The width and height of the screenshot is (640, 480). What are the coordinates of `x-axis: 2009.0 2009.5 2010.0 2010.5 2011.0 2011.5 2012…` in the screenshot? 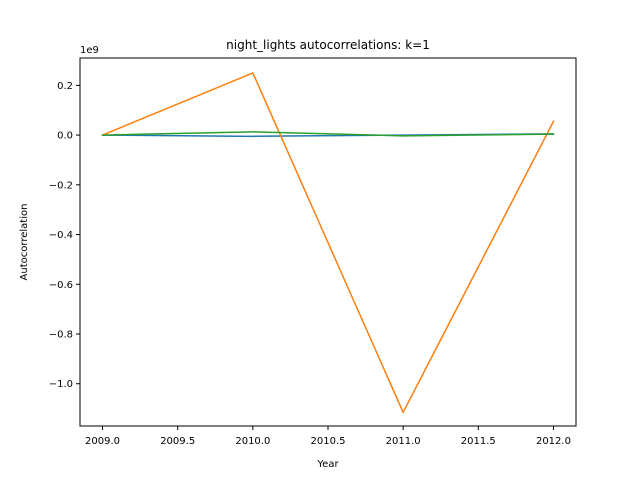 It's located at (328, 436).